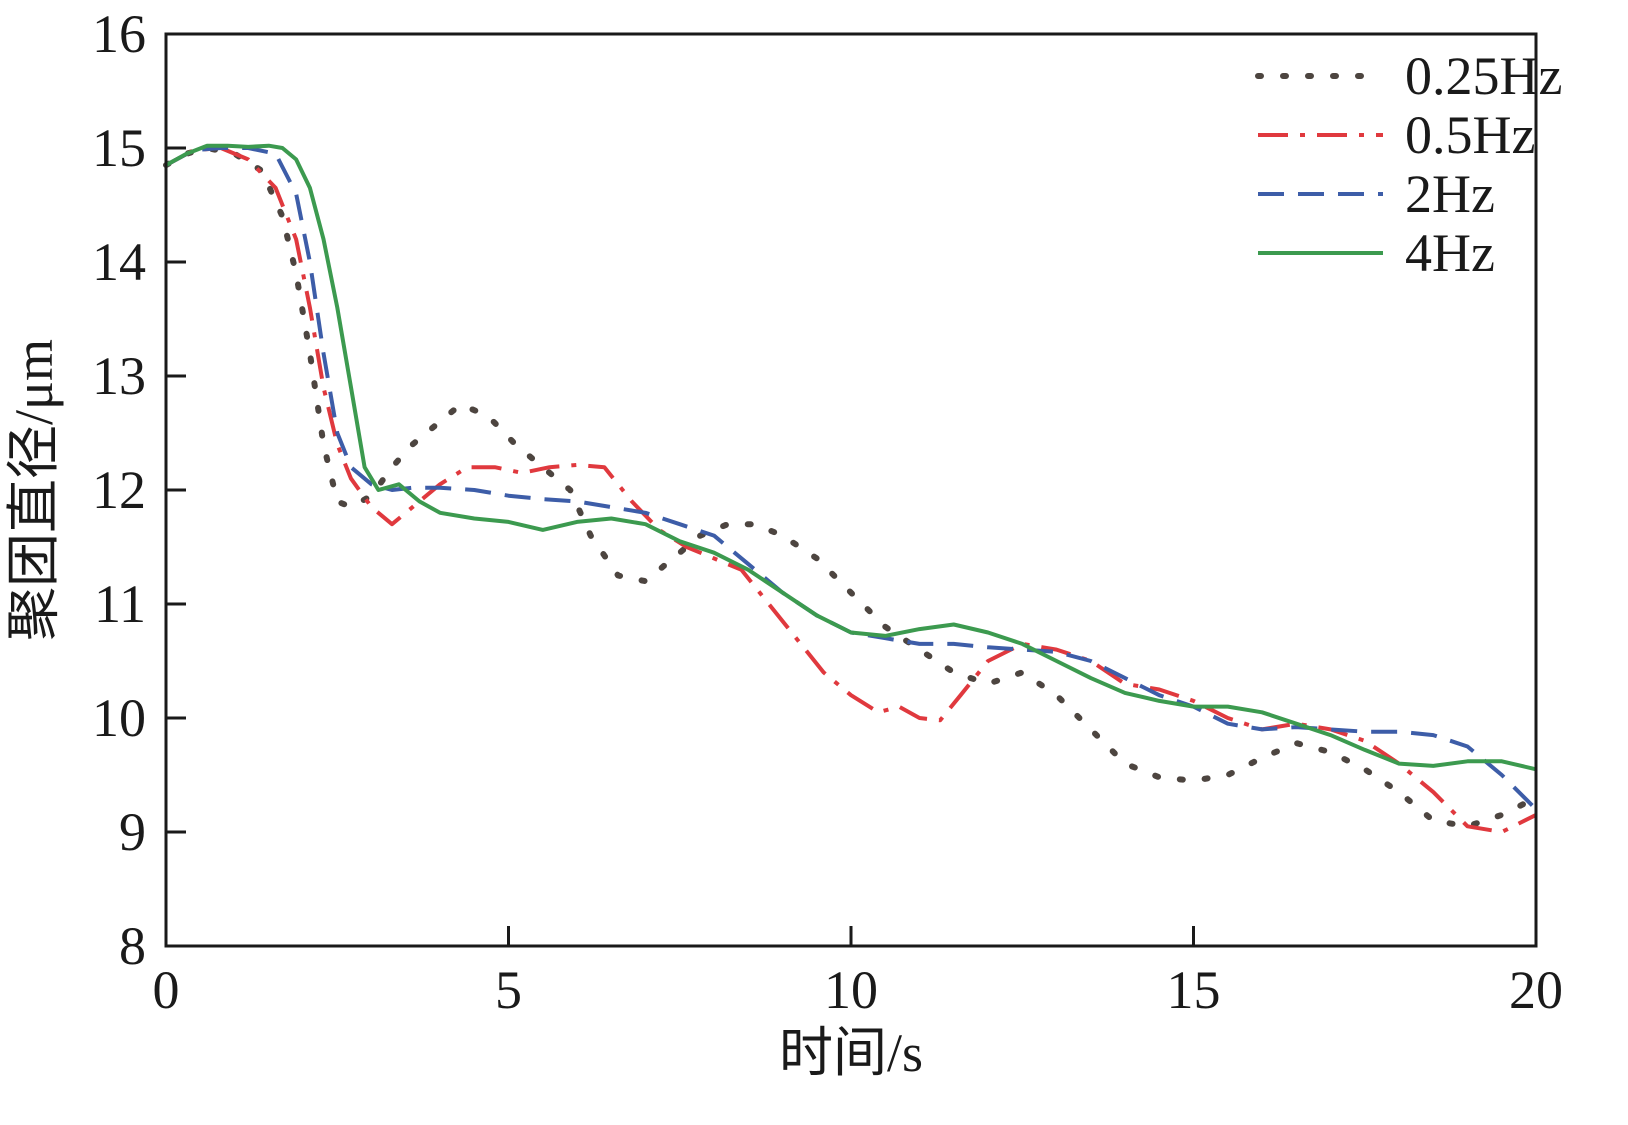  I want to click on x-tick-label: 5, so click(508, 990).